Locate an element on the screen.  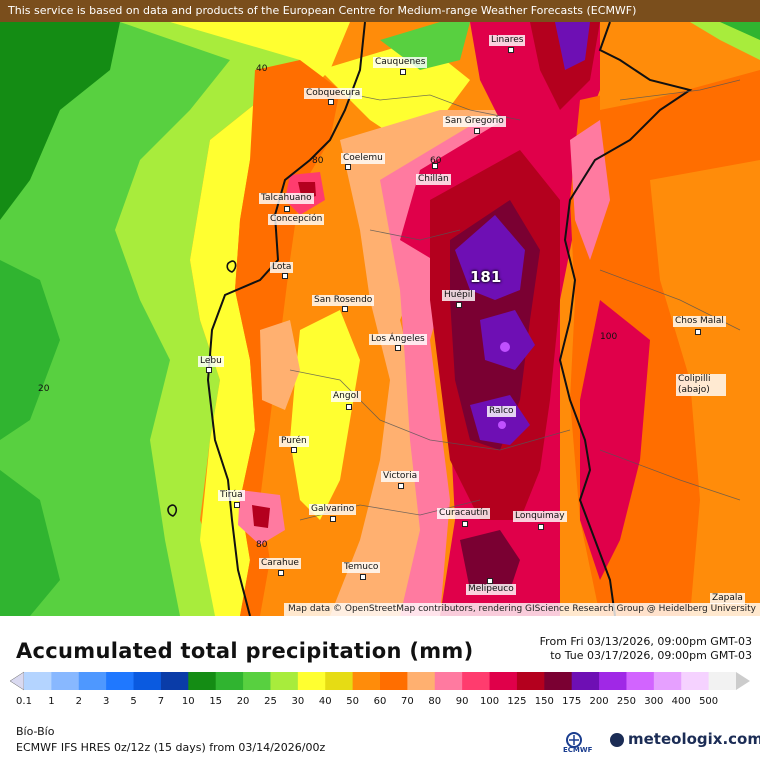
scale-tick-label: 7 is located at coordinates (161, 701).